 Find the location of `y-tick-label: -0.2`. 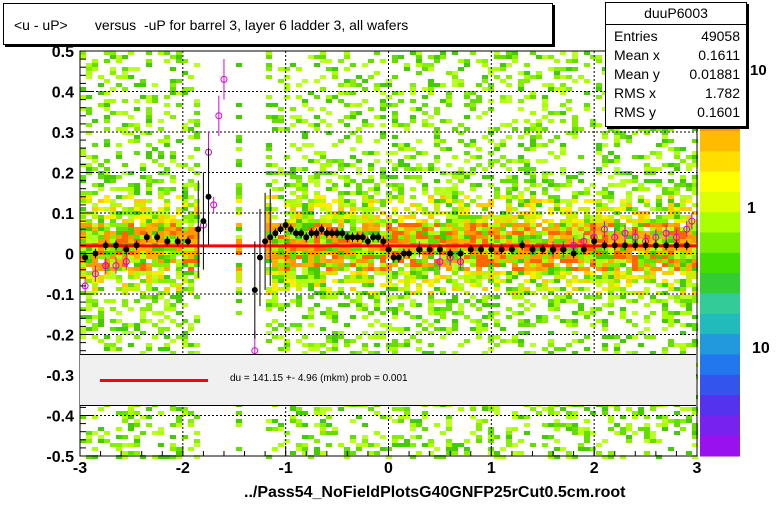

y-tick-label: -0.2 is located at coordinates (60, 336).